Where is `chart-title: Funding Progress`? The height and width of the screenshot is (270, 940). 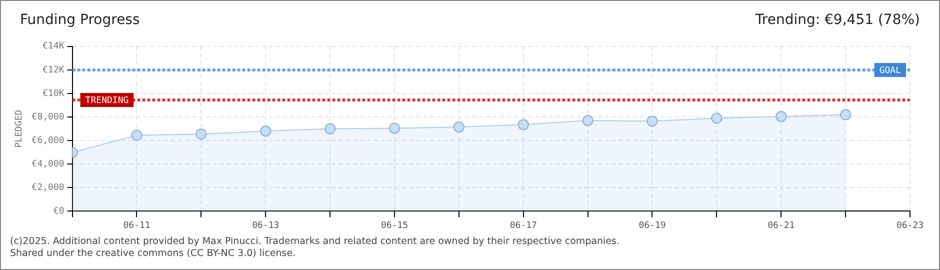 chart-title: Funding Progress is located at coordinates (80, 21).